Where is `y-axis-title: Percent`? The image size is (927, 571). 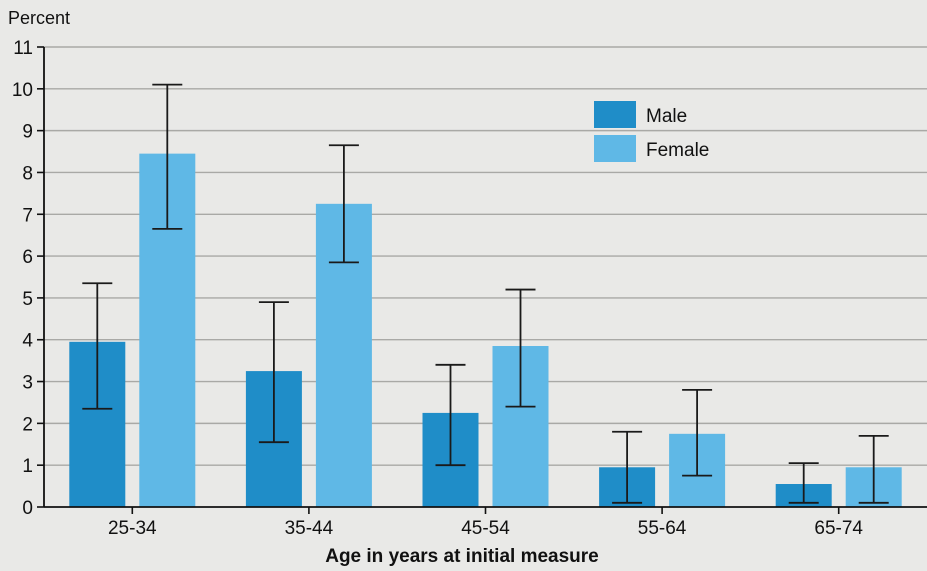 y-axis-title: Percent is located at coordinates (39, 18).